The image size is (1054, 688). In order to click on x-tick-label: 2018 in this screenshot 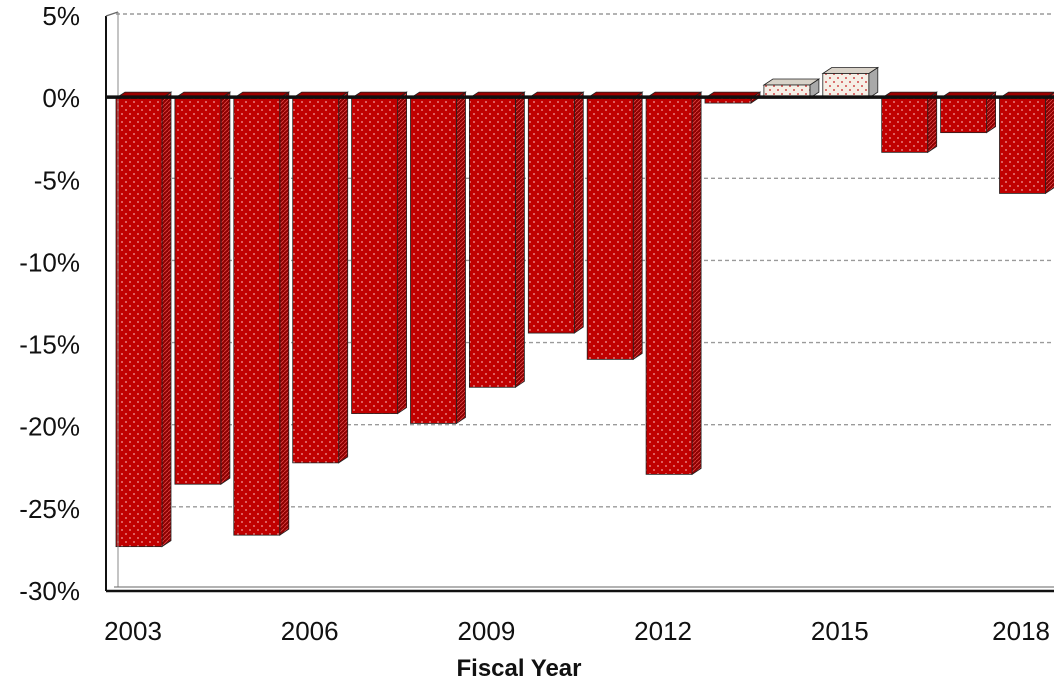, I will do `click(1021, 631)`.